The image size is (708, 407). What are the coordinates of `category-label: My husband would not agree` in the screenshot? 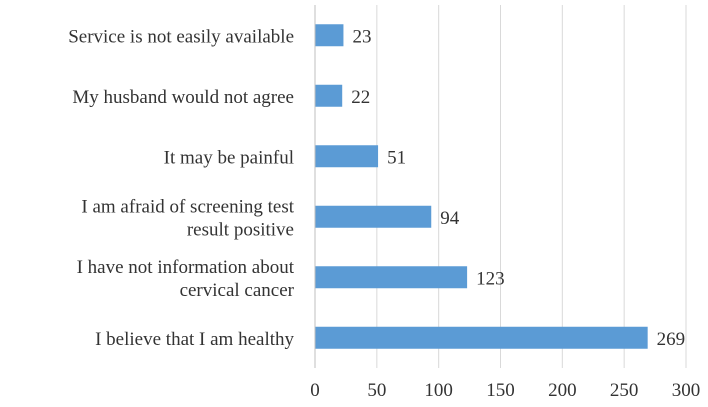 It's located at (183, 97).